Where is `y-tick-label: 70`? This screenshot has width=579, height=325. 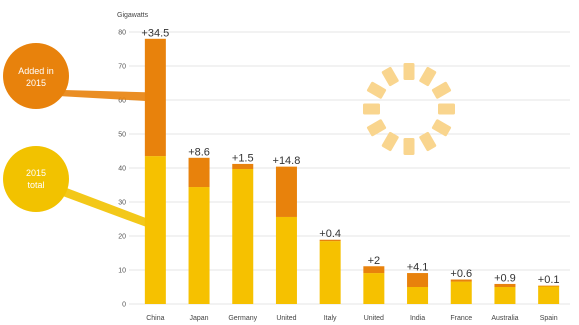 y-tick-label: 70 is located at coordinates (122, 67).